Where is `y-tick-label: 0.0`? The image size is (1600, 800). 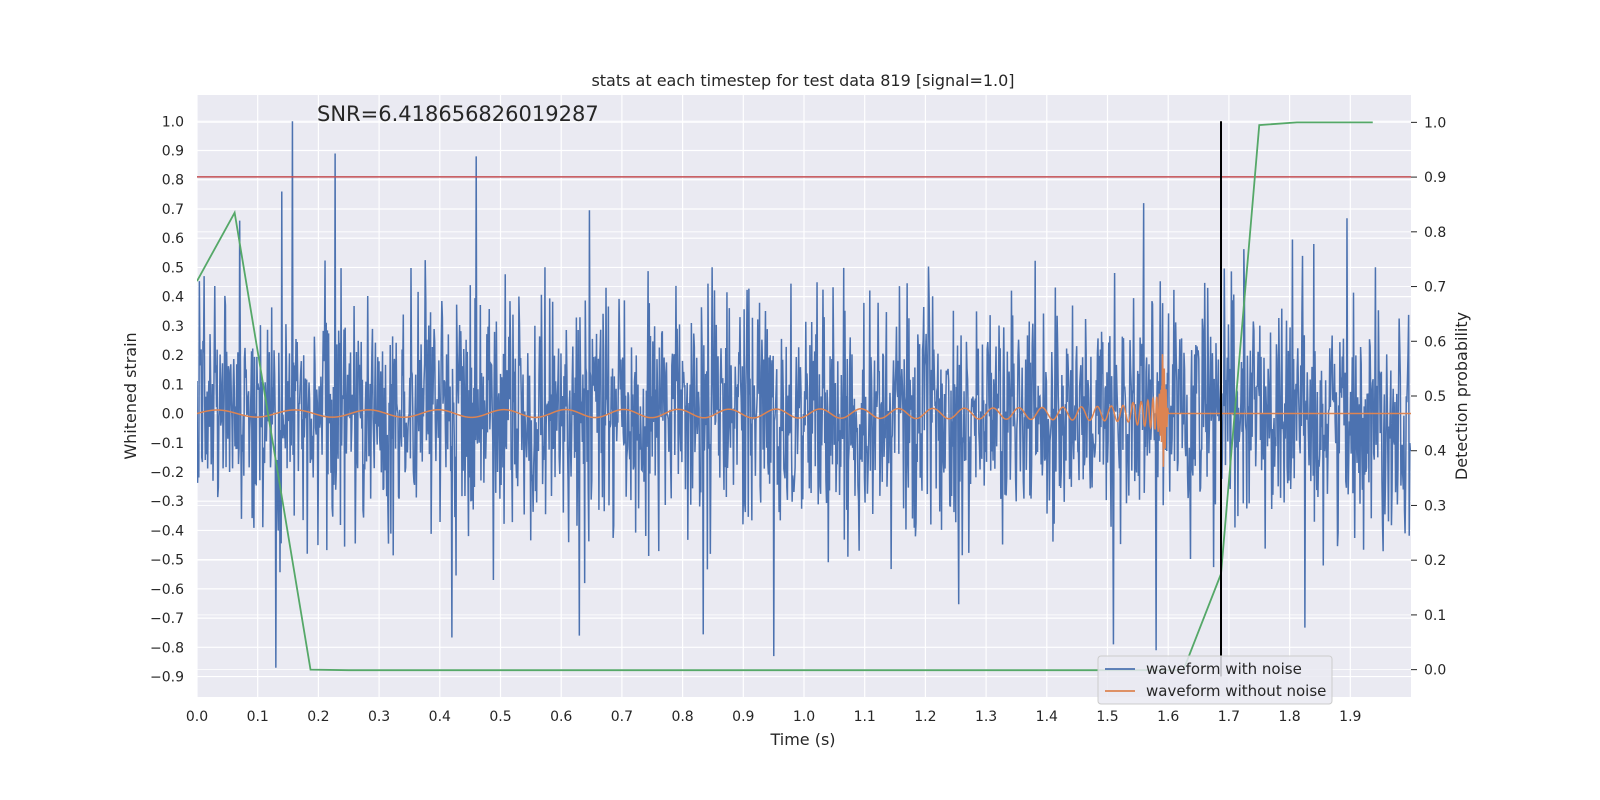
y-tick-label: 0.0 is located at coordinates (173, 415).